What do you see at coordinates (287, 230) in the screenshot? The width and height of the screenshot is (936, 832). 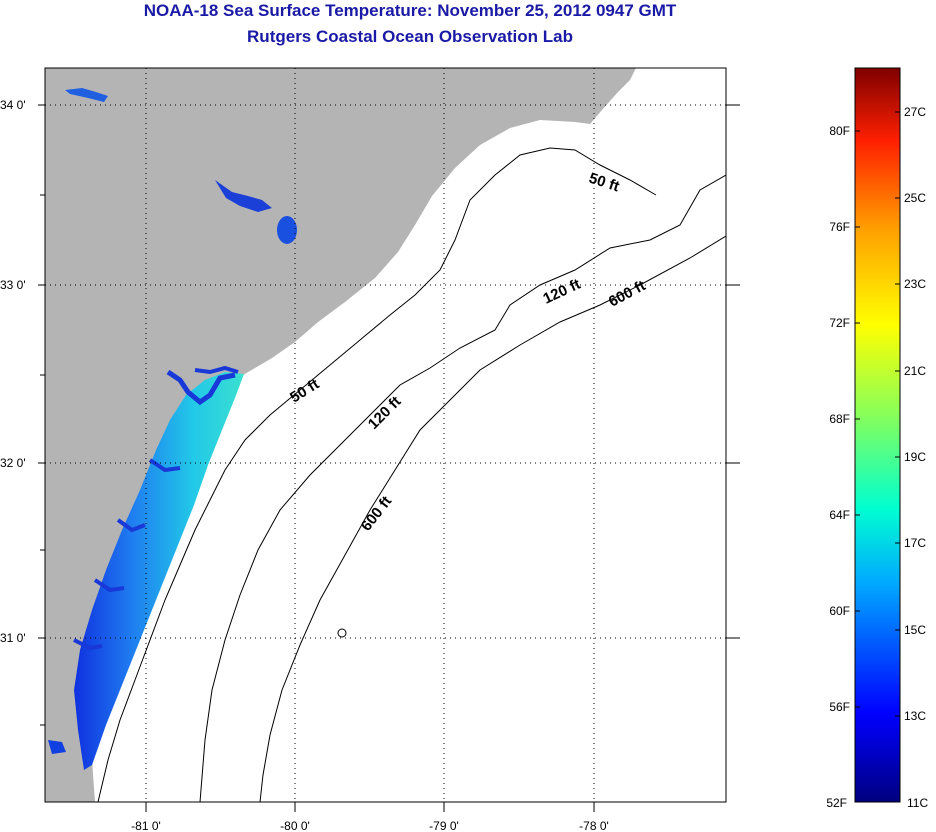 I see `lake-marion` at bounding box center [287, 230].